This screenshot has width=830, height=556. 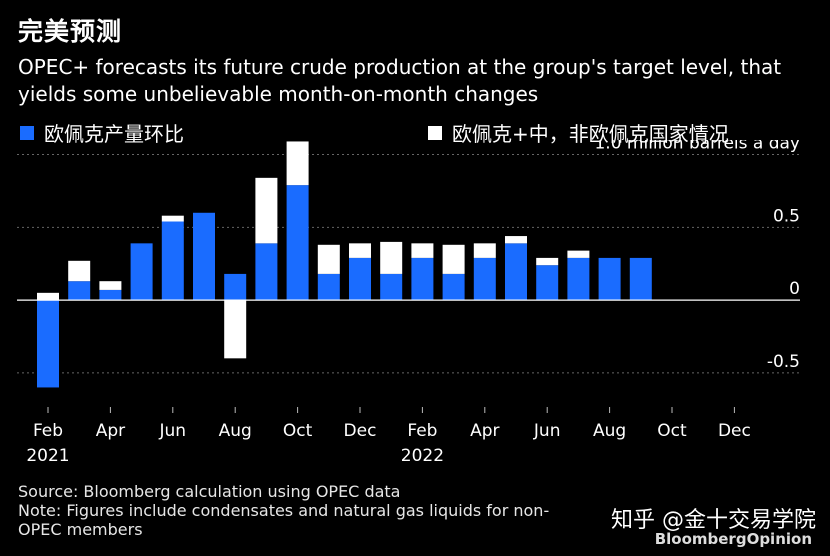 What do you see at coordinates (783, 362) in the screenshot?
I see `y-tick-label: -0.5` at bounding box center [783, 362].